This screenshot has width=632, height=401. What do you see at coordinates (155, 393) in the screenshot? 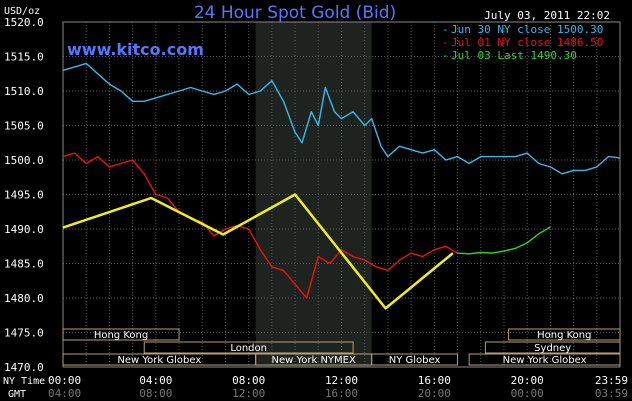
I see `x-tick-label-gmt: 08:00` at bounding box center [155, 393].